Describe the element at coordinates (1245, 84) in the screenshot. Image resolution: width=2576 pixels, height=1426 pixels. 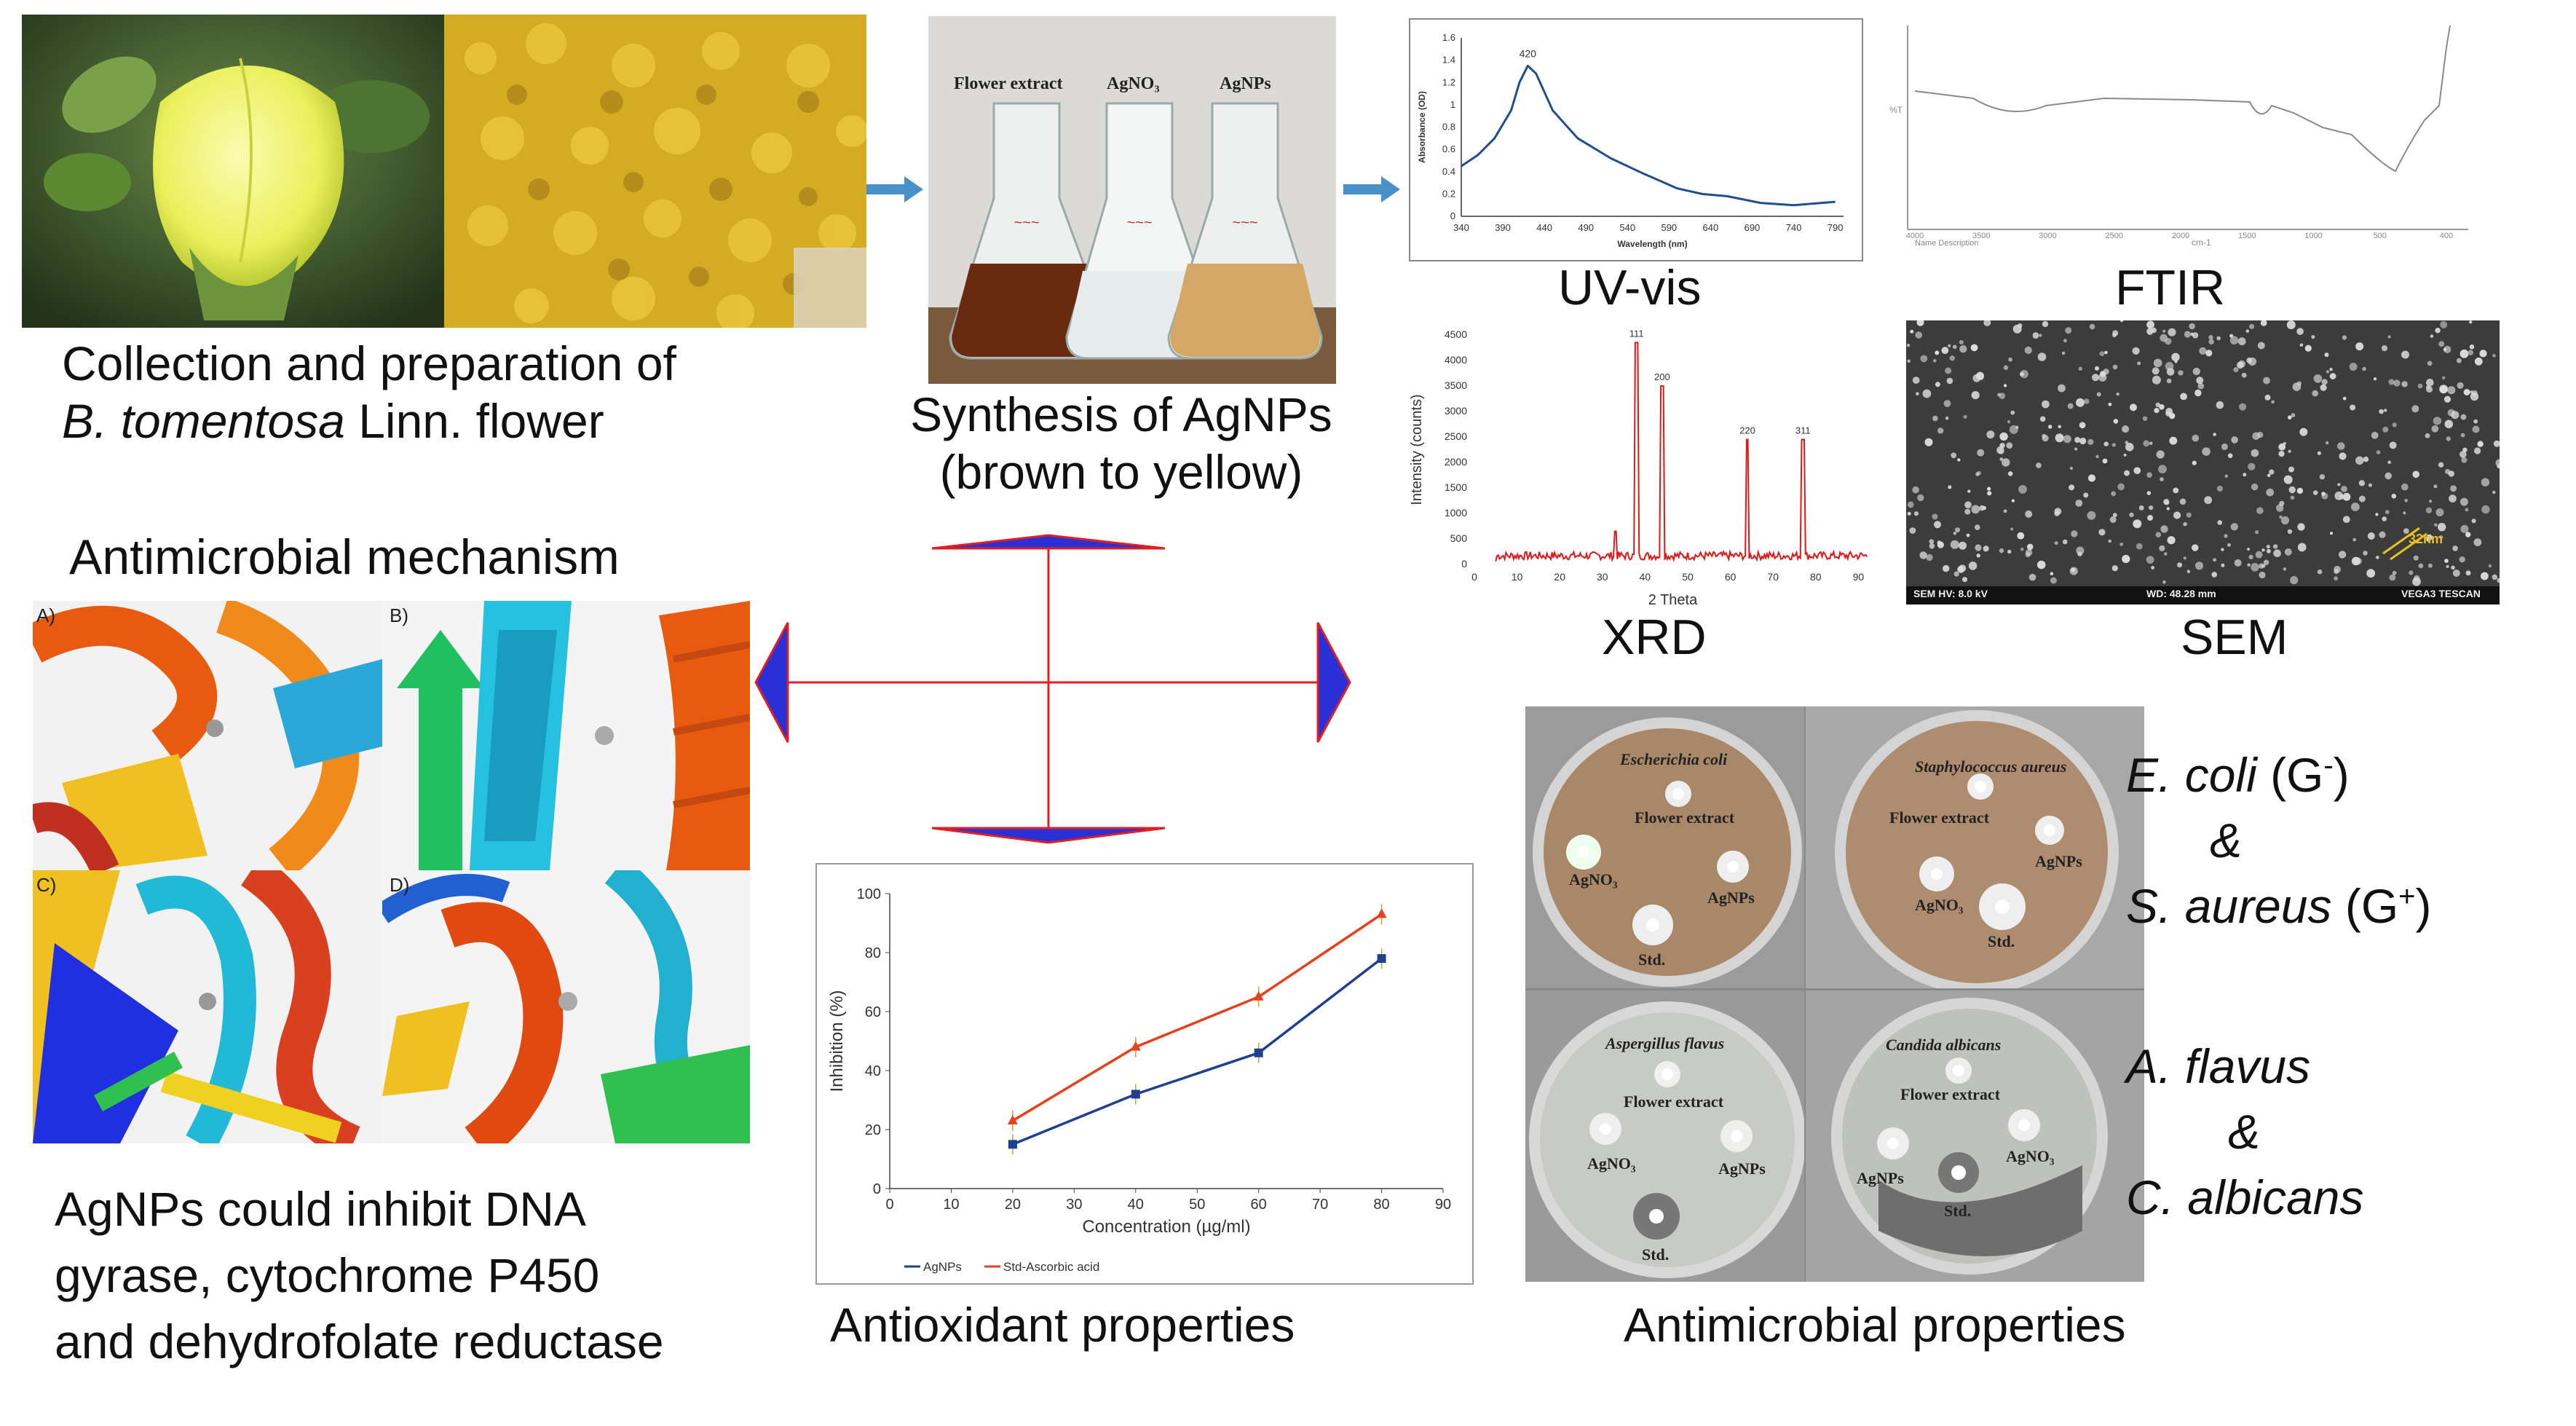
I see `flask-label-agnps: AgNPs` at that location.